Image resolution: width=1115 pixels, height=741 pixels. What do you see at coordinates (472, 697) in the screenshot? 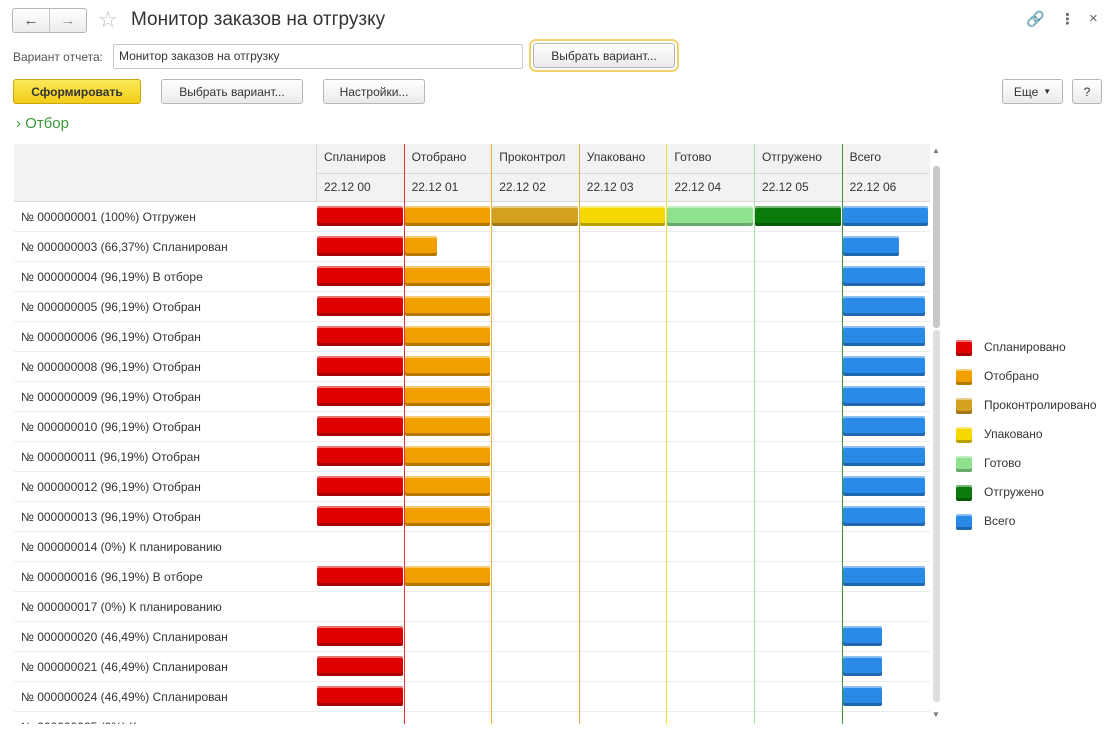
I see `table-row: № 000000024 (46,49%) Спланирован` at bounding box center [472, 697].